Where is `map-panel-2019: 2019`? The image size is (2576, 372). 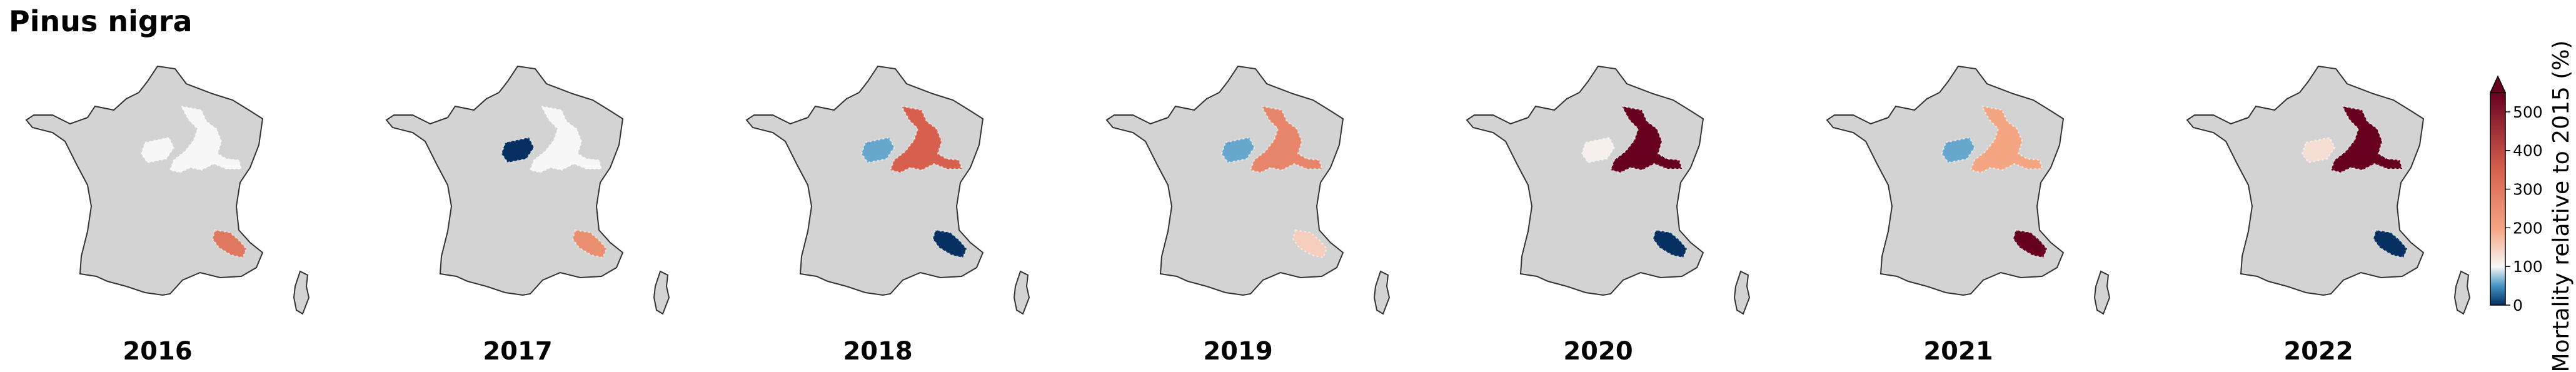 map-panel-2019: 2019 is located at coordinates (1248, 215).